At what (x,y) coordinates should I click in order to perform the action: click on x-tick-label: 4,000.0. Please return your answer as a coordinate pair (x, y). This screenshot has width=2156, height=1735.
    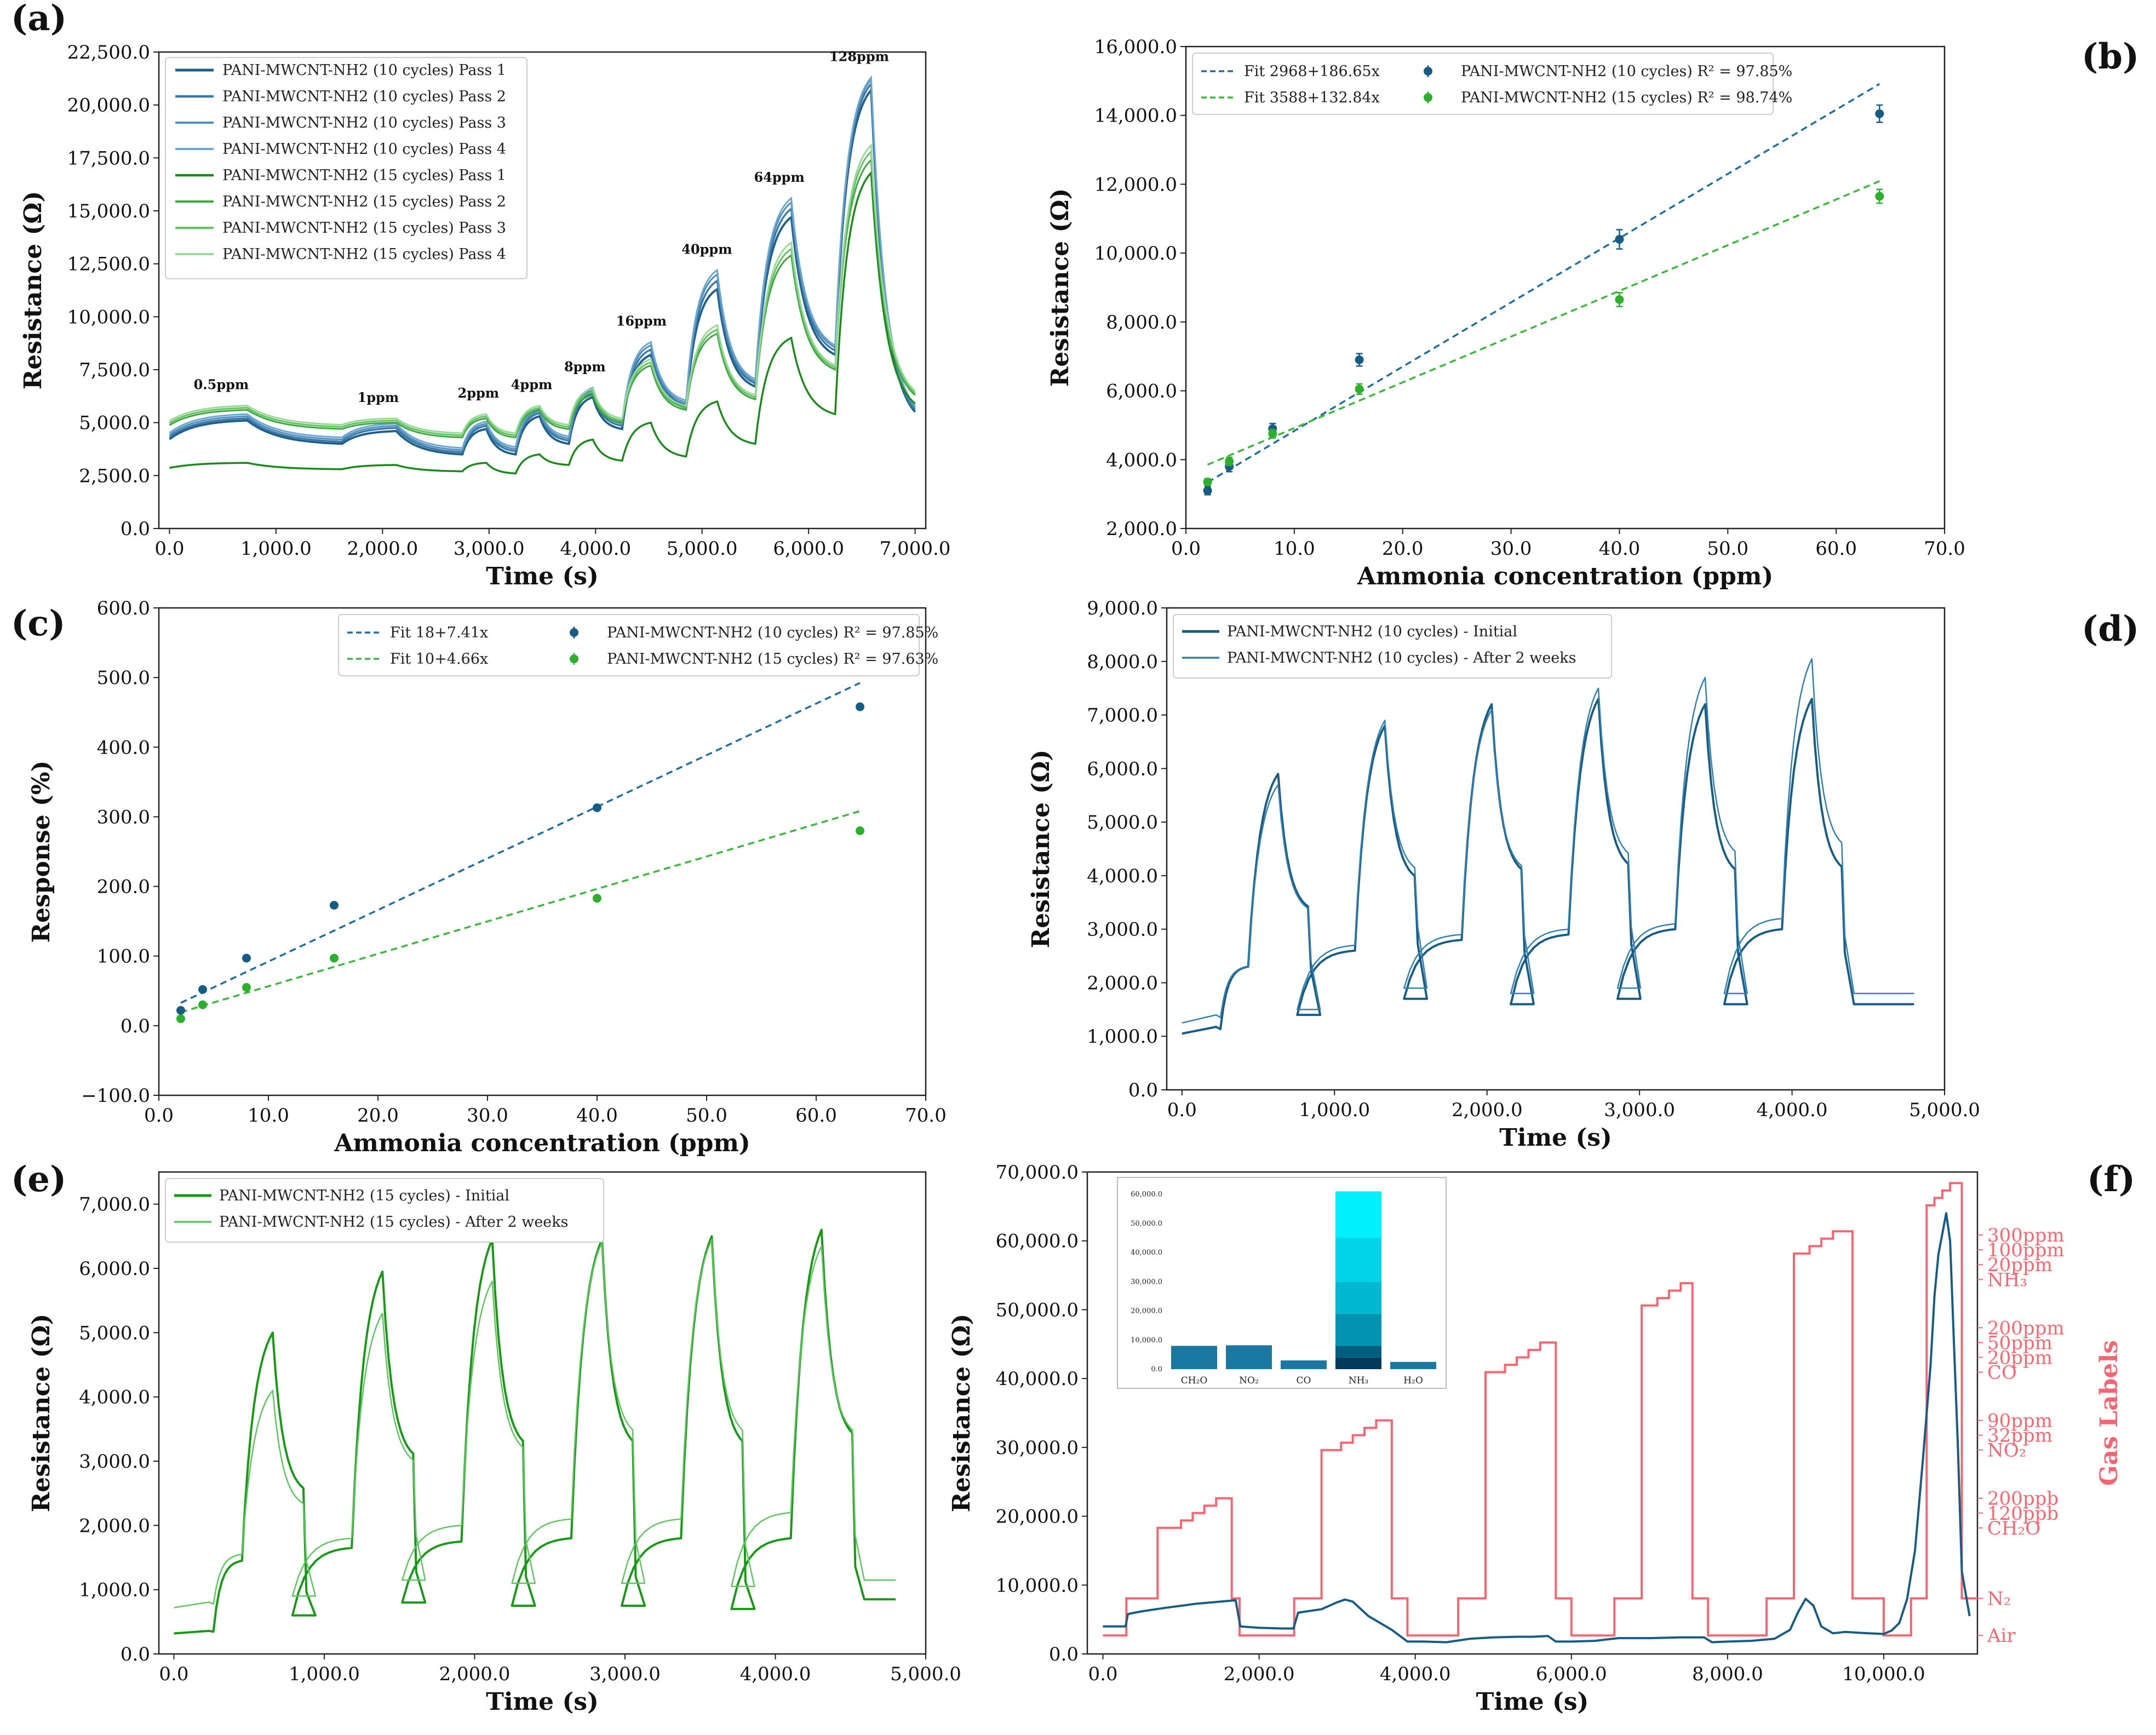
    Looking at the image, I should click on (595, 549).